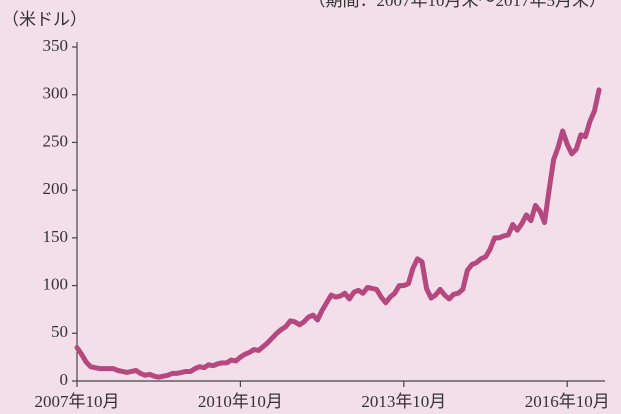 The image size is (621, 414). What do you see at coordinates (56, 45) in the screenshot?
I see `y-tick-label: 350` at bounding box center [56, 45].